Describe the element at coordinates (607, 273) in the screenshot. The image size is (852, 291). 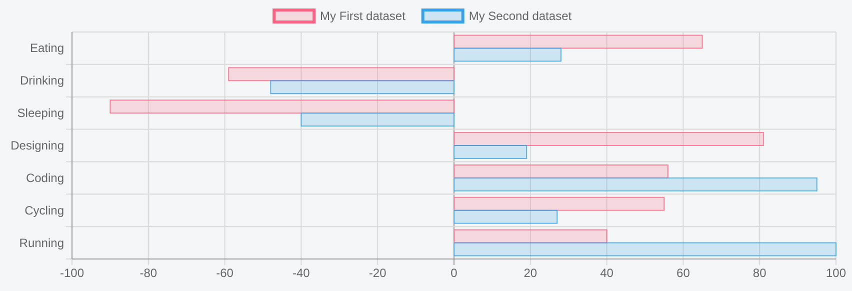
I see `x-tick-label: 40` at that location.